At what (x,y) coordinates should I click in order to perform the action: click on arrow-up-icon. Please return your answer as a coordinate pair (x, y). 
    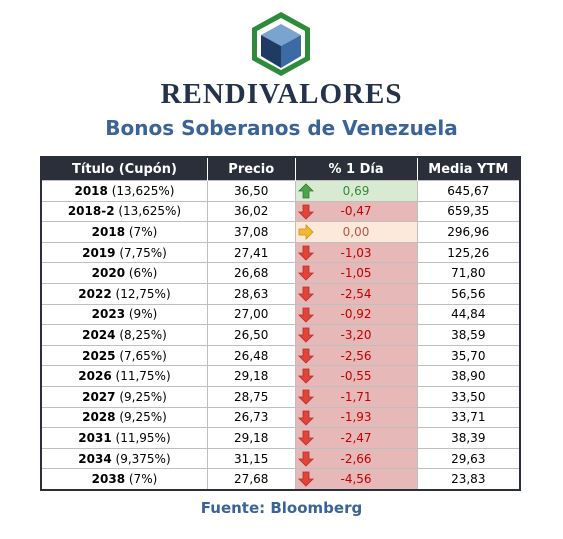
    Looking at the image, I should click on (305, 191).